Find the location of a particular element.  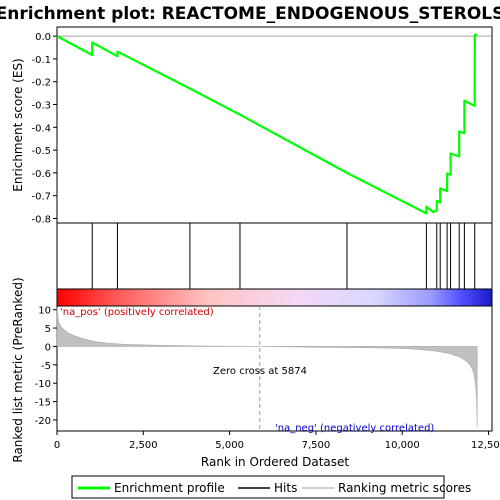

ranked-y-tick-label: 0 is located at coordinates (48, 347).